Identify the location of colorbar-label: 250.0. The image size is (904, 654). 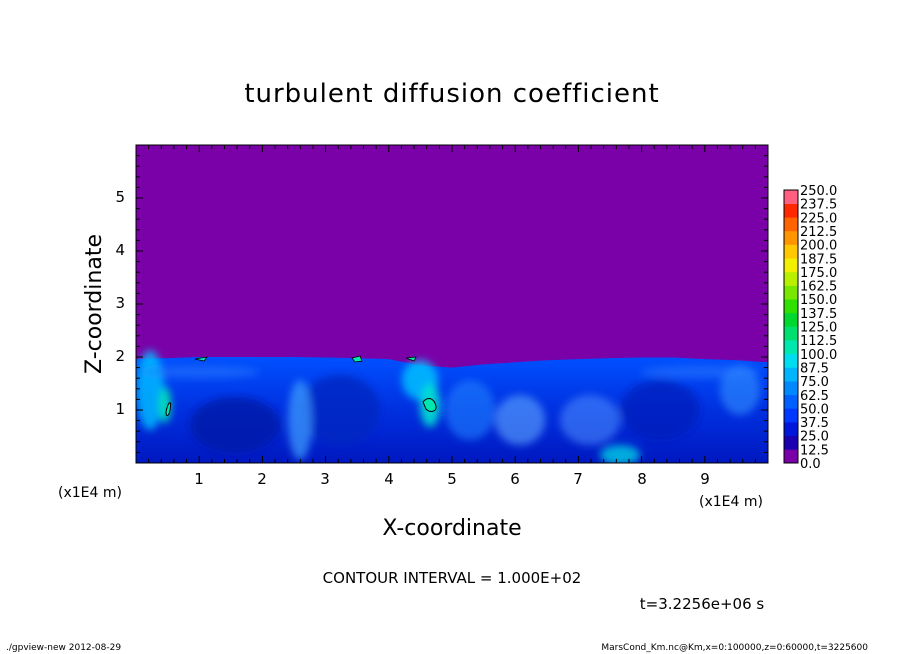
(818, 191).